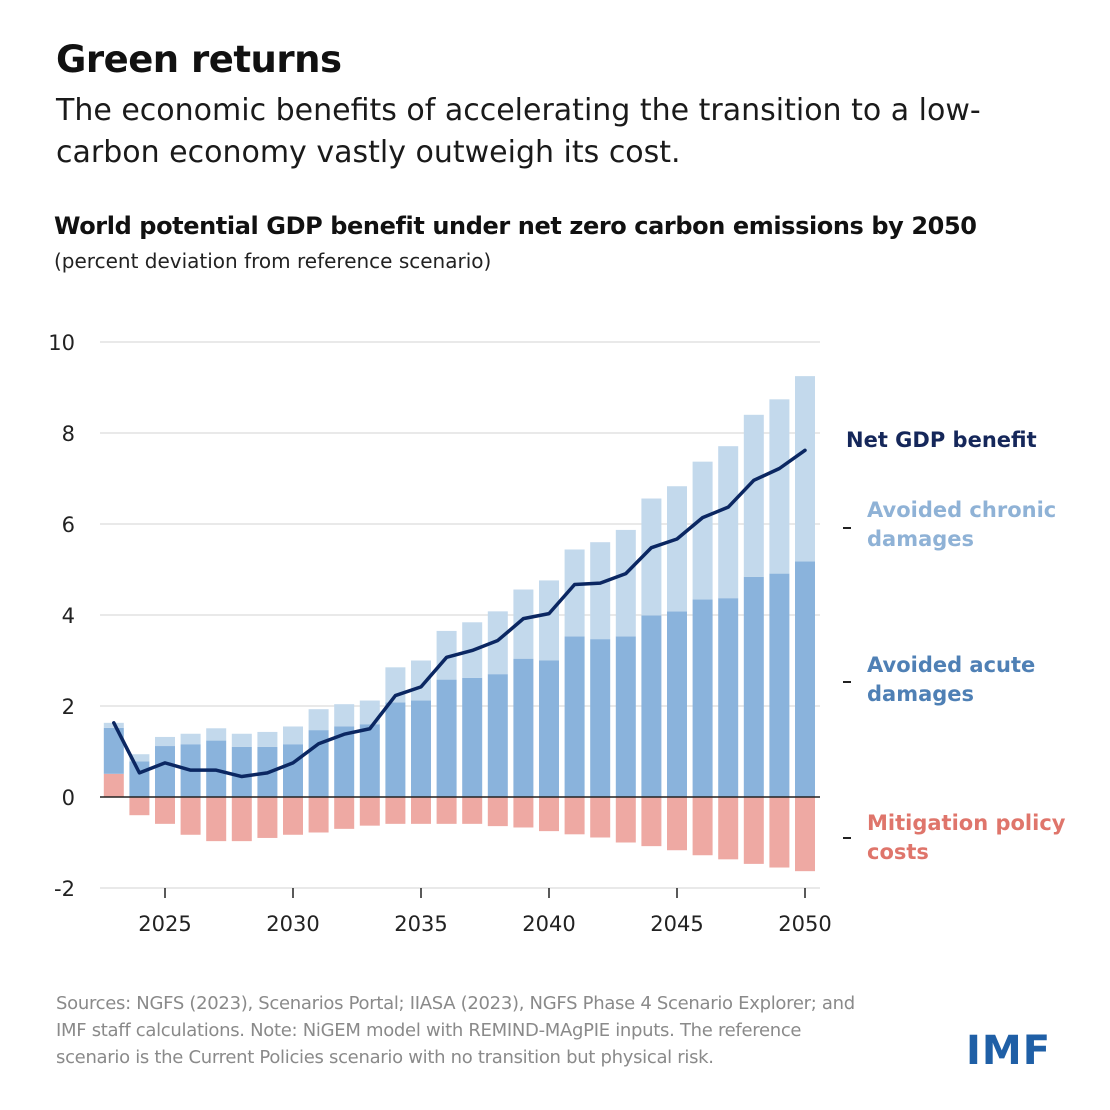 The width and height of the screenshot is (1110, 1110). What do you see at coordinates (951, 679) in the screenshot?
I see `legend-acute: Avoided acute damages` at bounding box center [951, 679].